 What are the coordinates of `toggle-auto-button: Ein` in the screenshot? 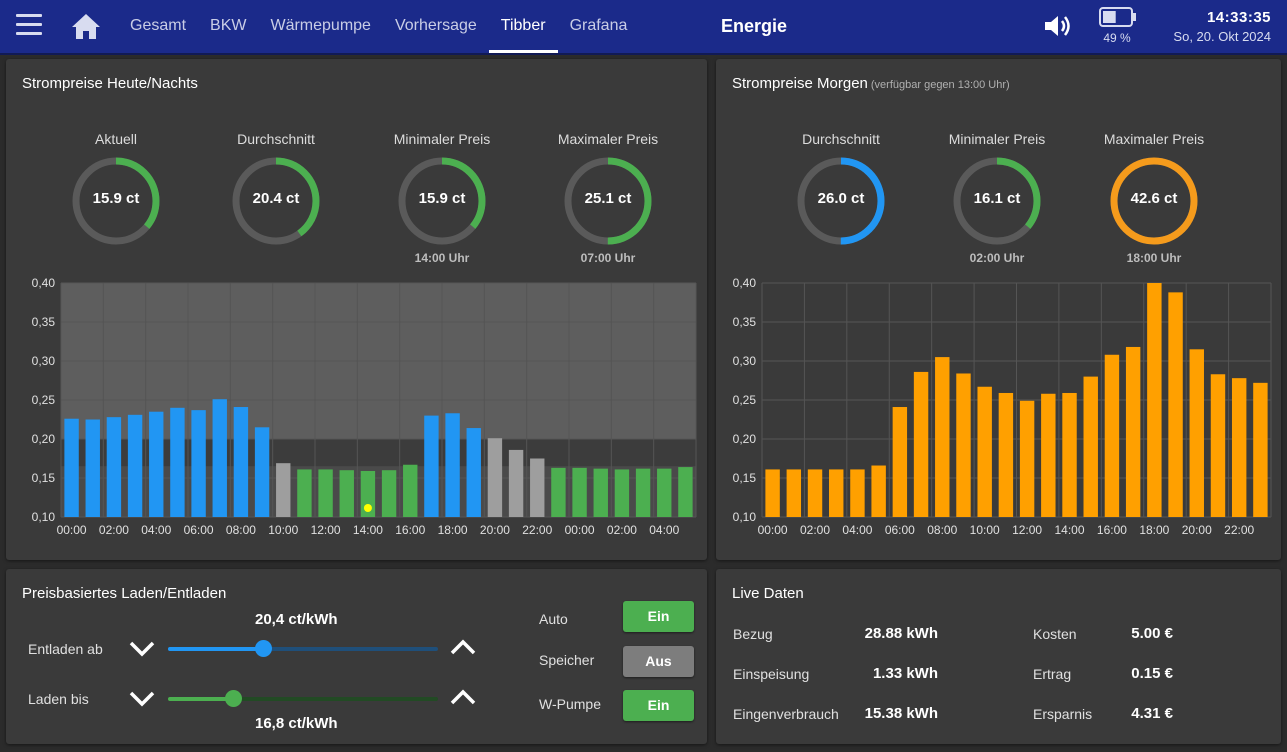 It's located at (658, 616).